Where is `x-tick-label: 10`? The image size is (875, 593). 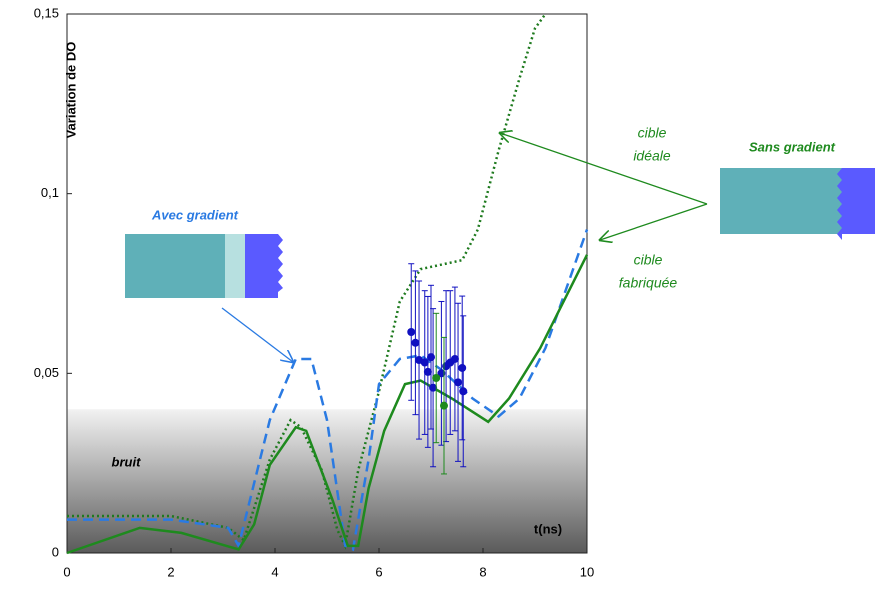
x-tick-label: 10 is located at coordinates (587, 571).